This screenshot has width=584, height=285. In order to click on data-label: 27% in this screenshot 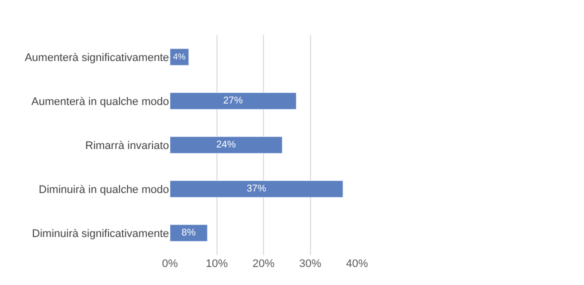, I will do `click(233, 101)`.